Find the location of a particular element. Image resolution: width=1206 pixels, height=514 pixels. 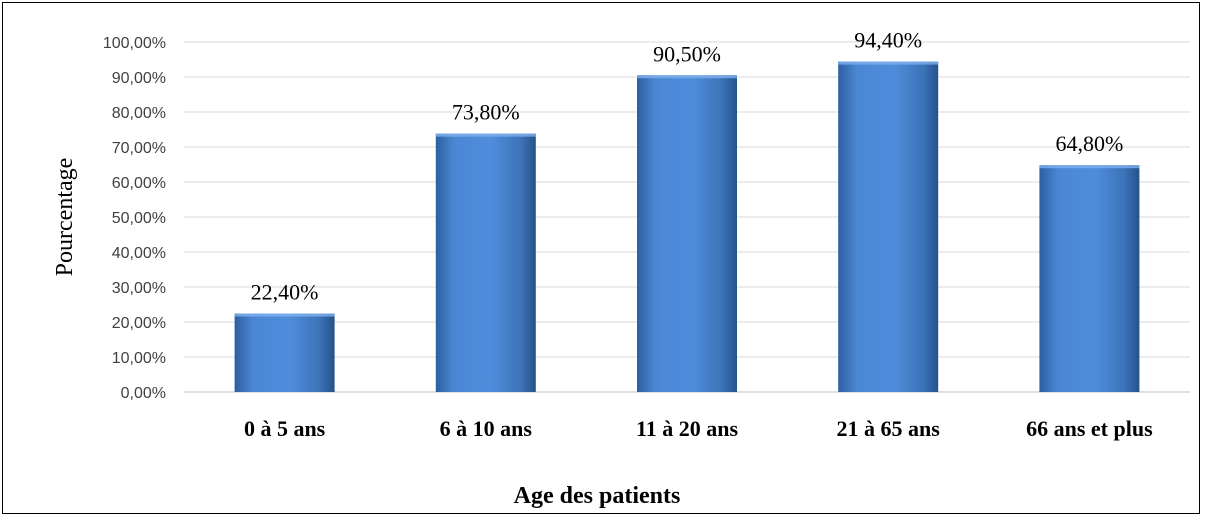

y-axis-title: Pourcentage is located at coordinates (65, 217).